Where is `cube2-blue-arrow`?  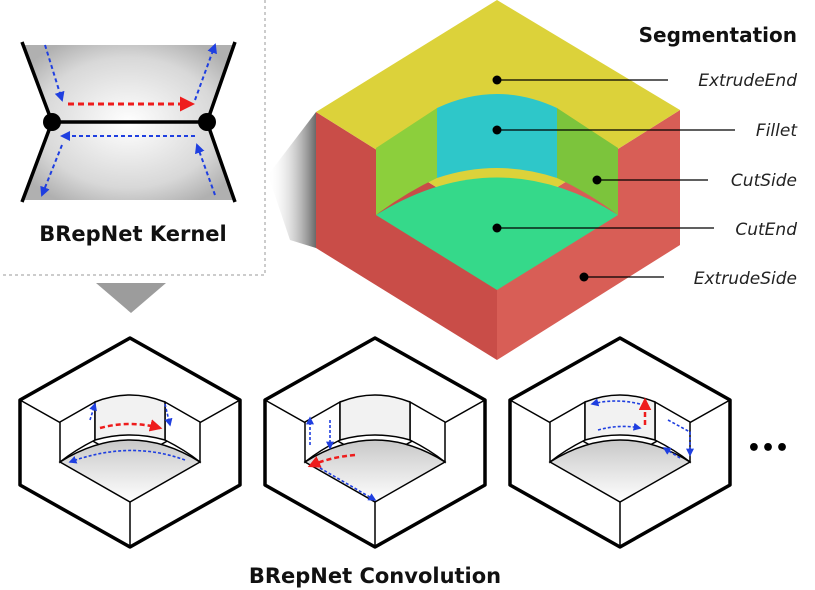
cube2-blue-arrow is located at coordinates (348, 484).